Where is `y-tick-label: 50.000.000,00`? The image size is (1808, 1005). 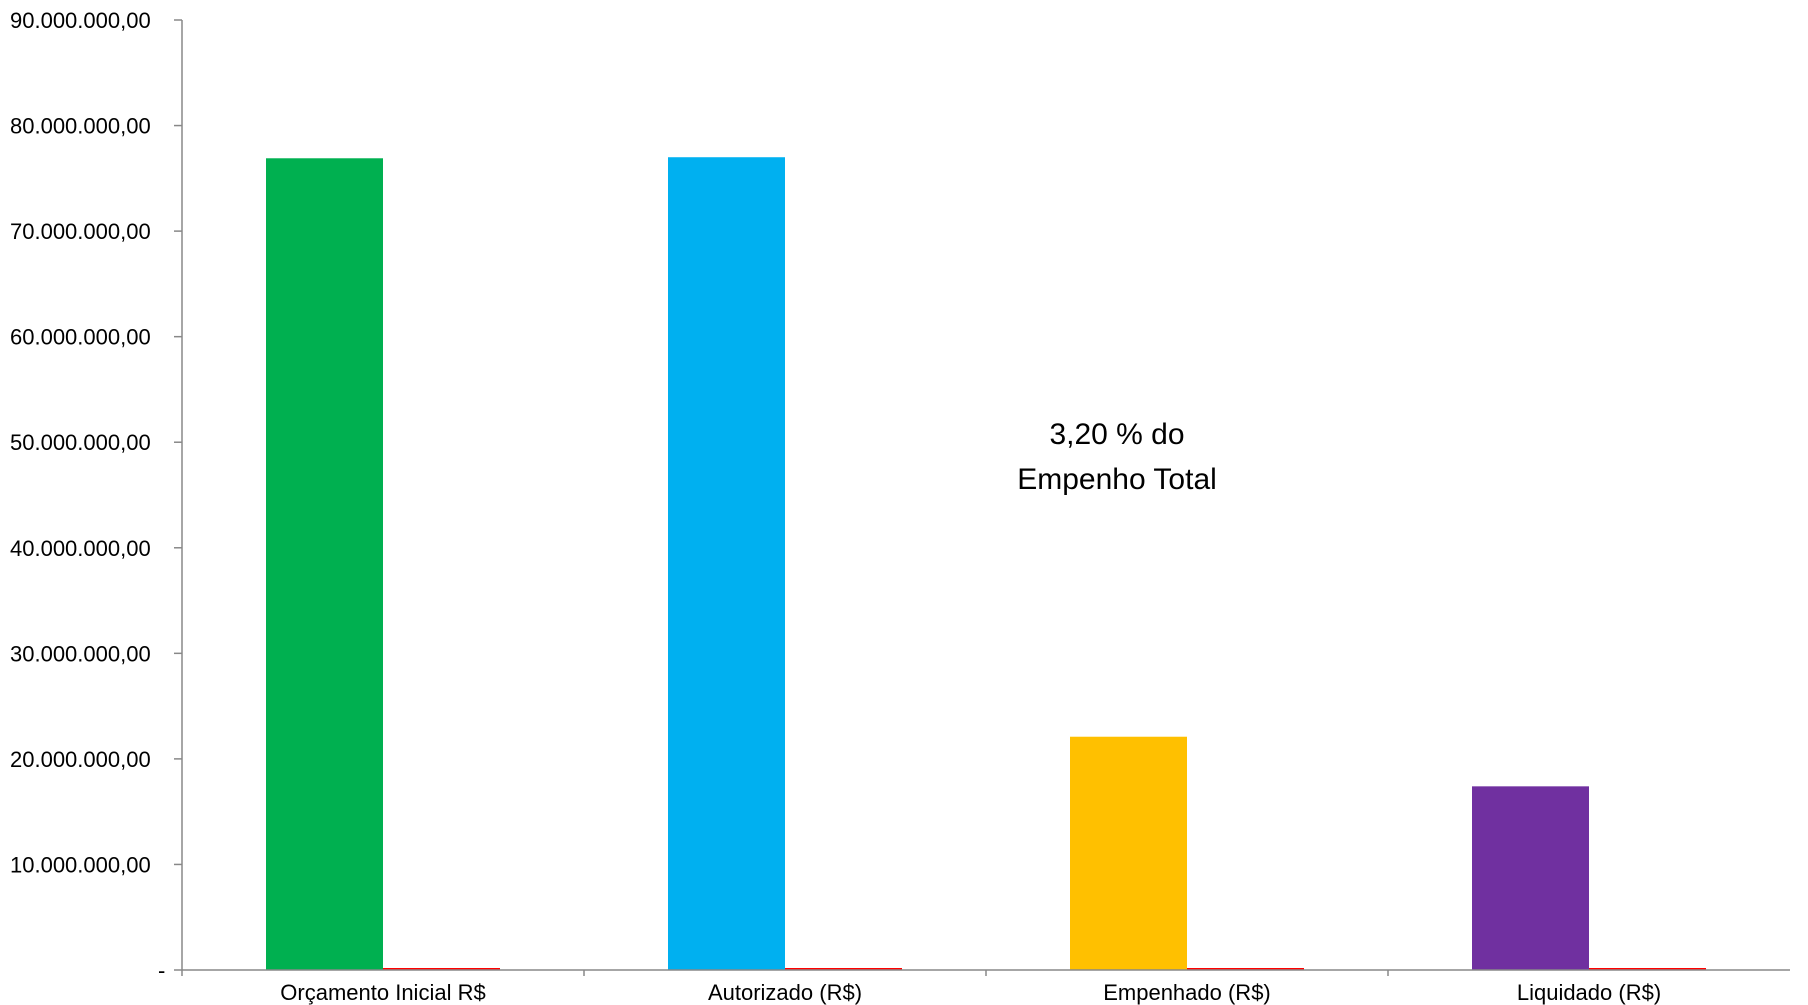
y-tick-label: 50.000.000,00 is located at coordinates (80, 442).